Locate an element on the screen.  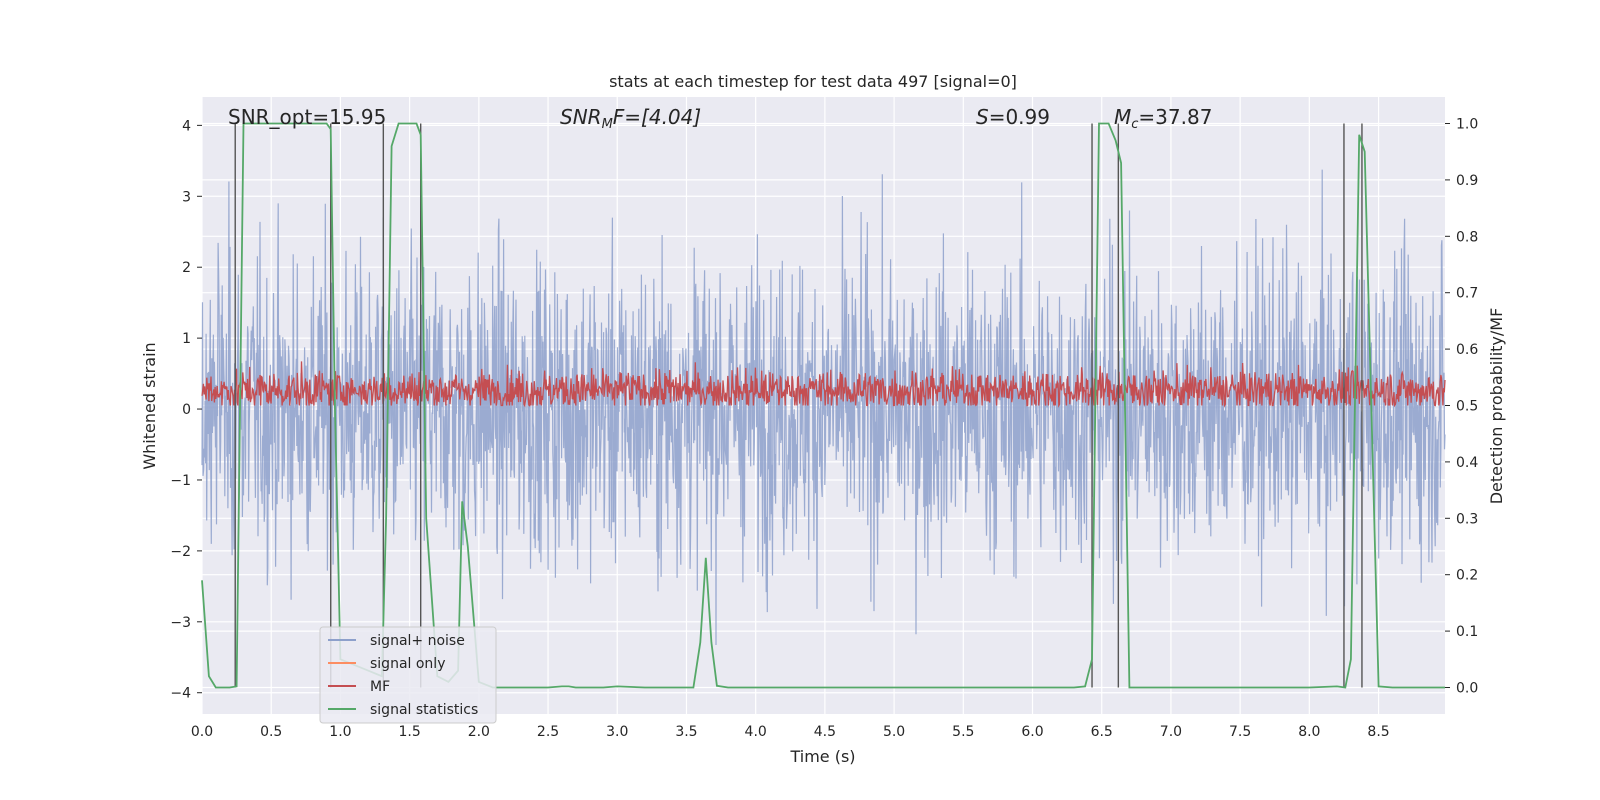
x-tick-label: 8.5 is located at coordinates (1378, 732).